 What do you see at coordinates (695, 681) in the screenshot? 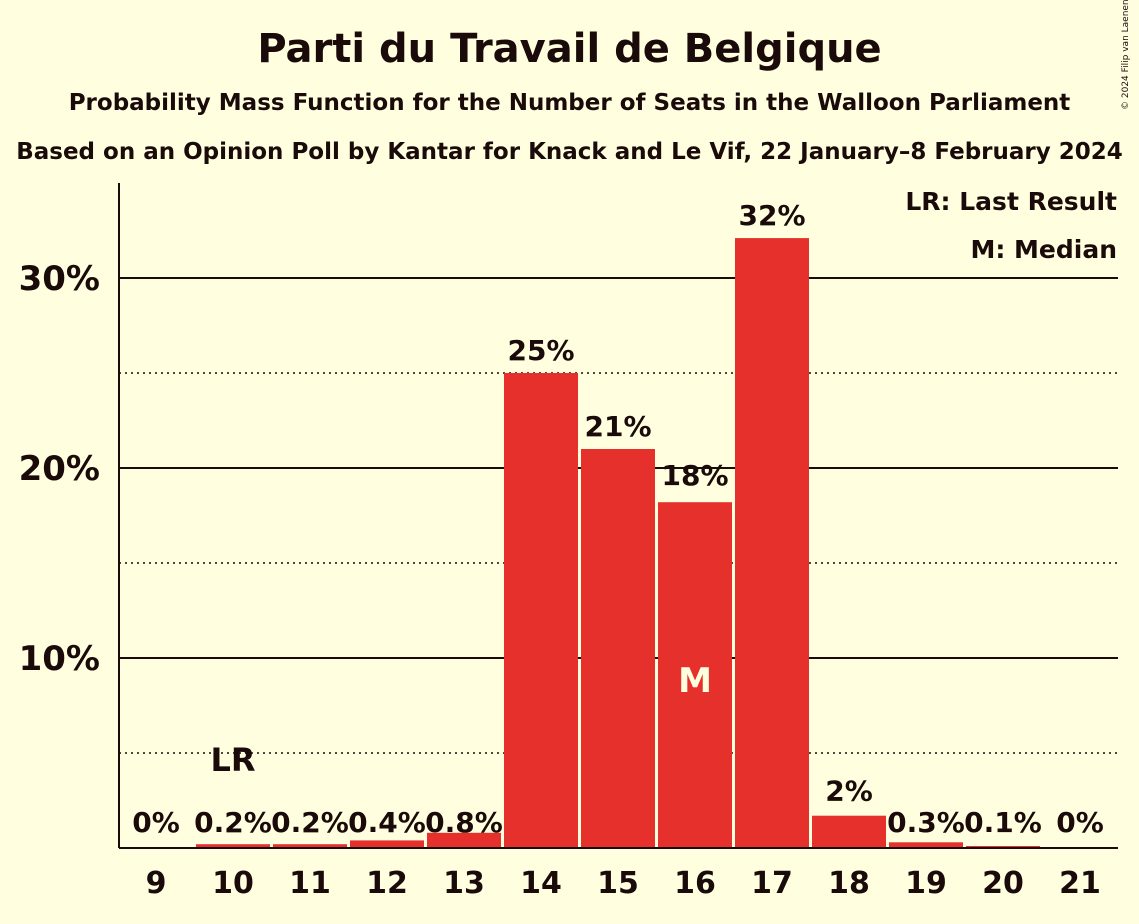
I see `median-marker: M` at bounding box center [695, 681].